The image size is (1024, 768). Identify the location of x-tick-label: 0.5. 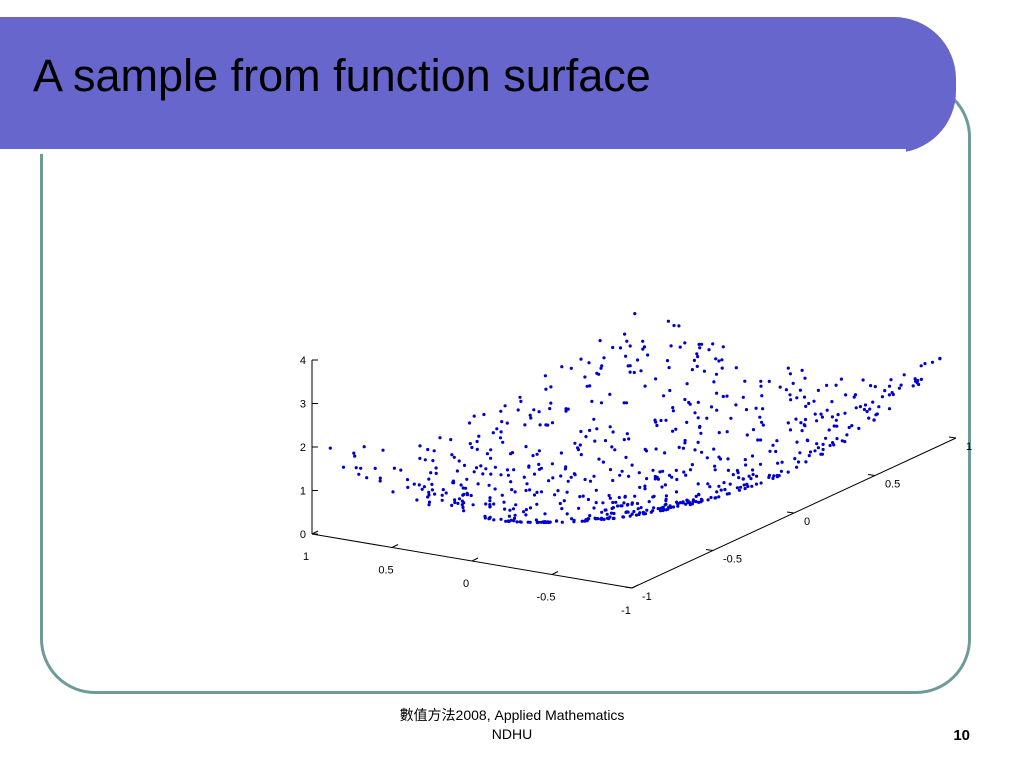
(385, 571).